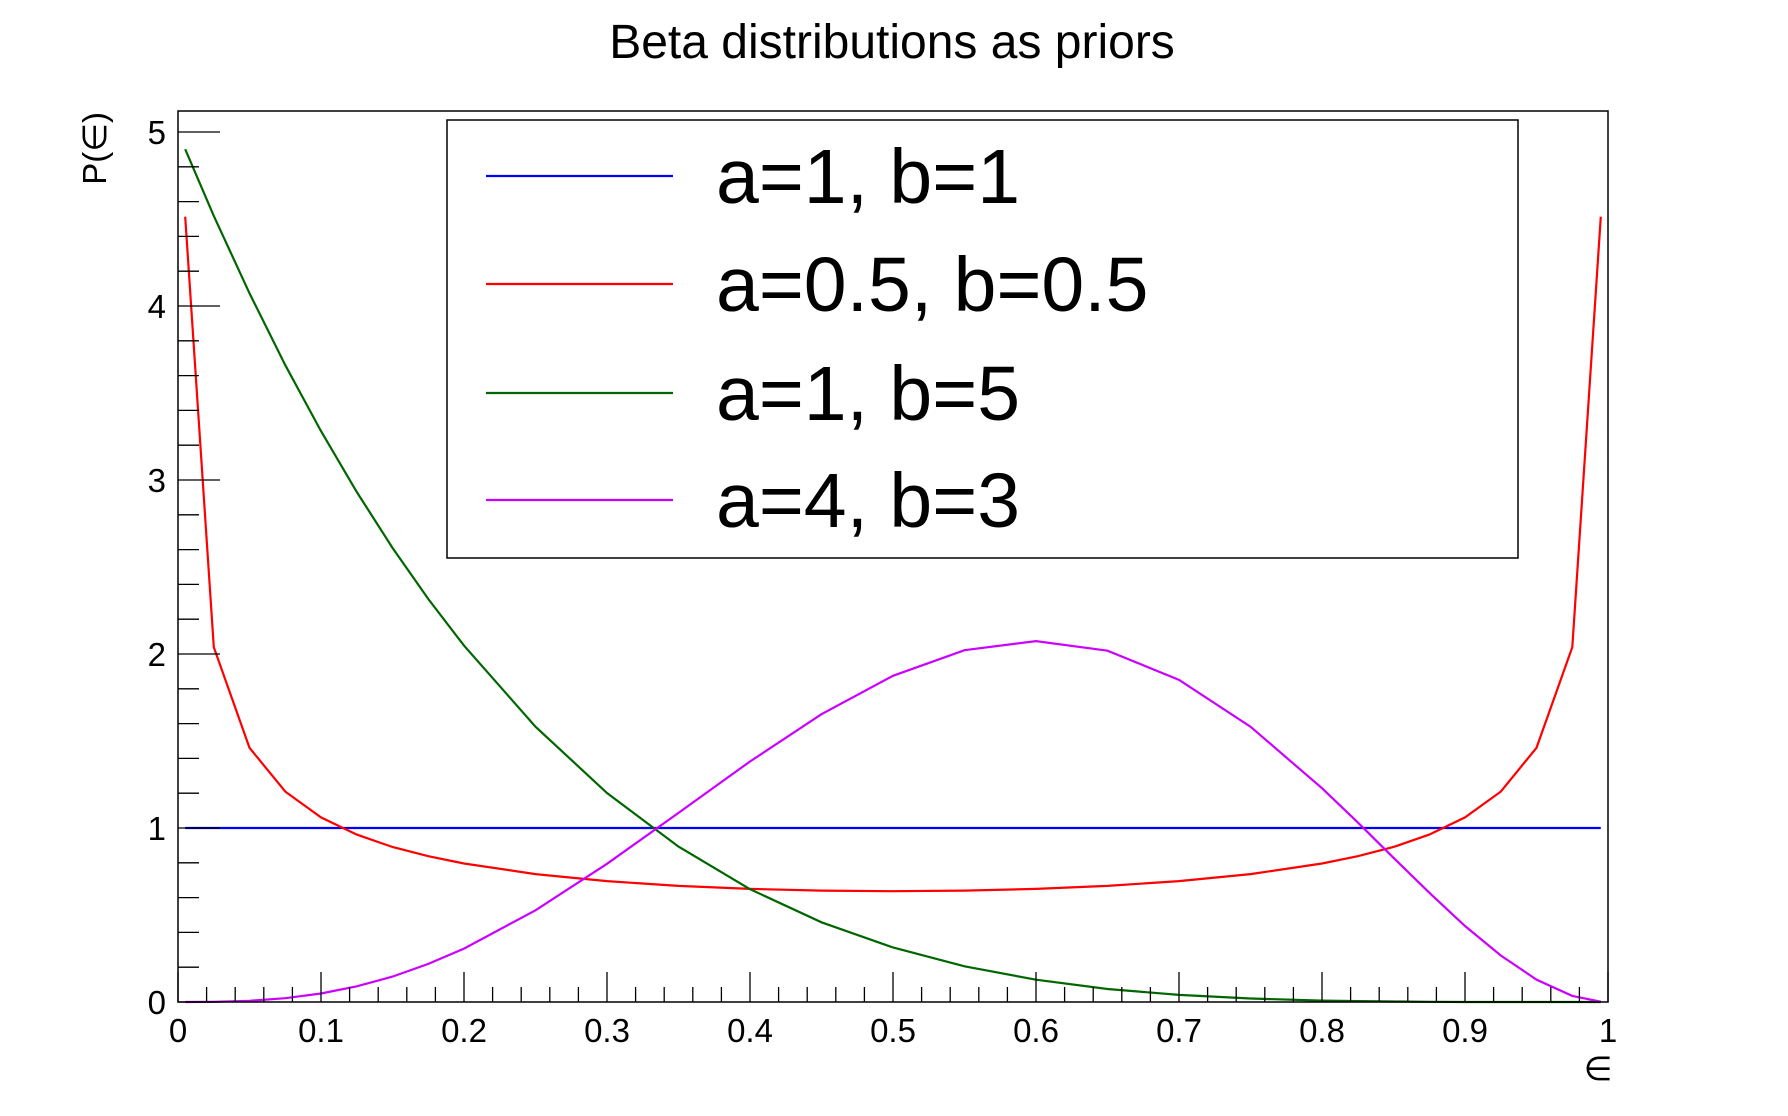 This screenshot has height=1116, width=1788. Describe the element at coordinates (157, 1002) in the screenshot. I see `y-tick-label: 0` at that location.